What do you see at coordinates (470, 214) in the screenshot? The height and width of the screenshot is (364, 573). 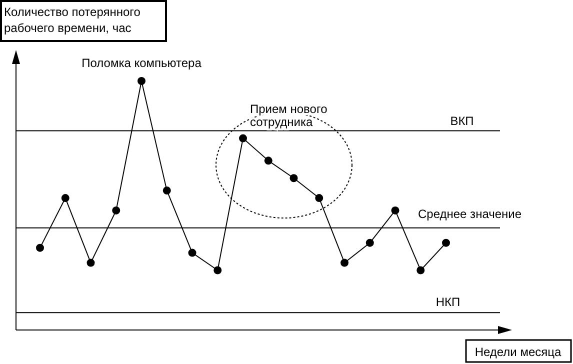 I see `ref-line-label: Среднее значение` at bounding box center [470, 214].